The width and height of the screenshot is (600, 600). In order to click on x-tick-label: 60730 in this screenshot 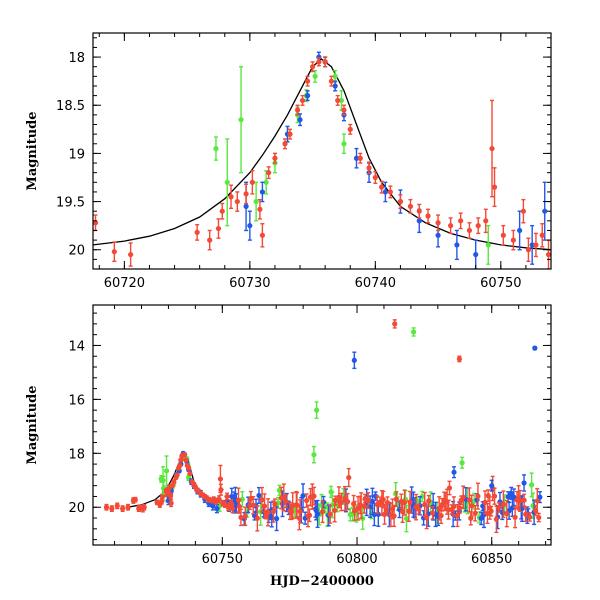, I will do `click(249, 283)`.